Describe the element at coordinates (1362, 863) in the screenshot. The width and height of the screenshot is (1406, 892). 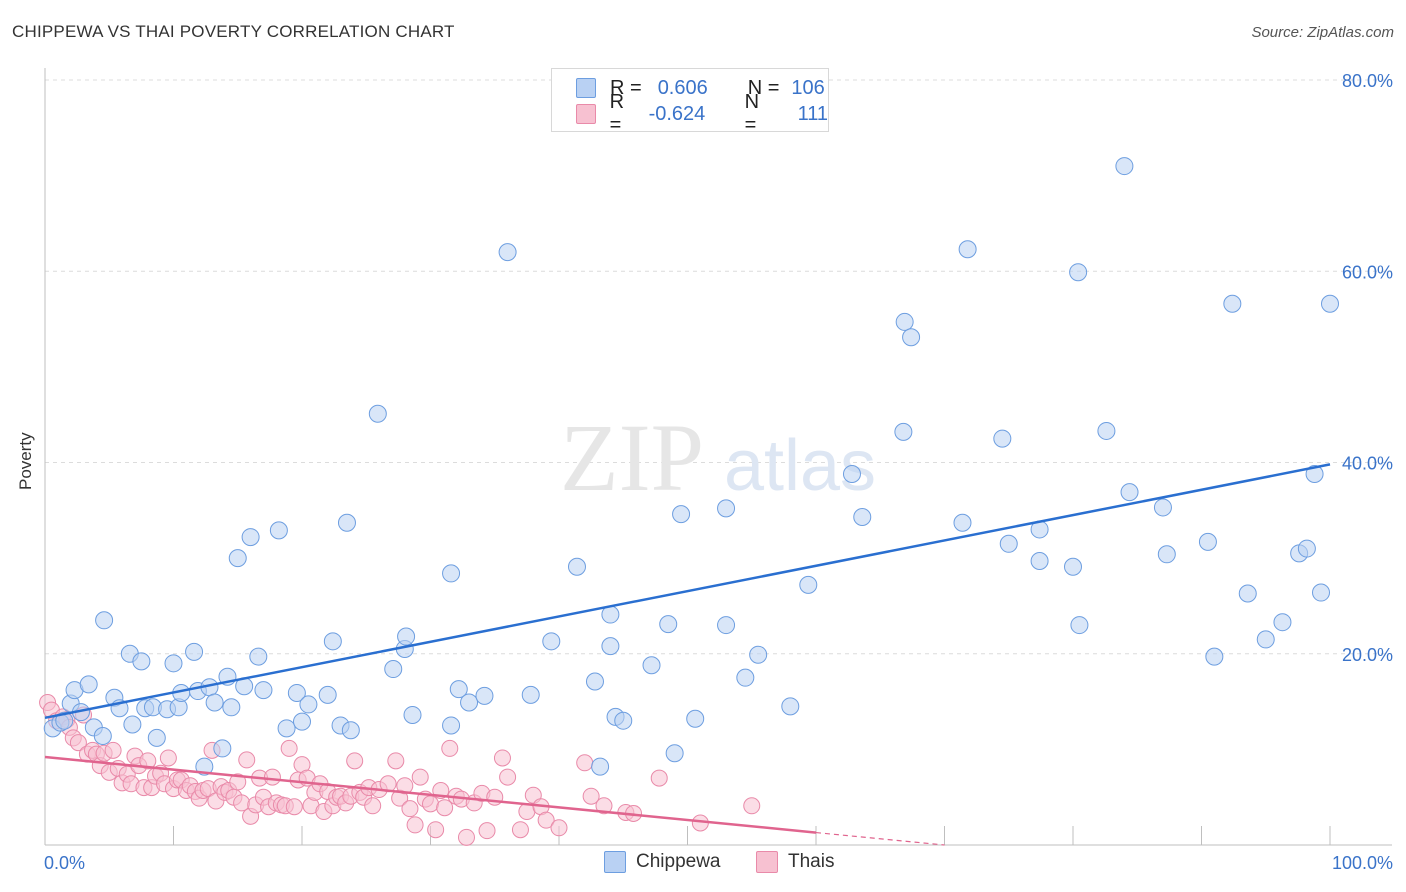
I see `x-tick-label: 100.0%` at that location.